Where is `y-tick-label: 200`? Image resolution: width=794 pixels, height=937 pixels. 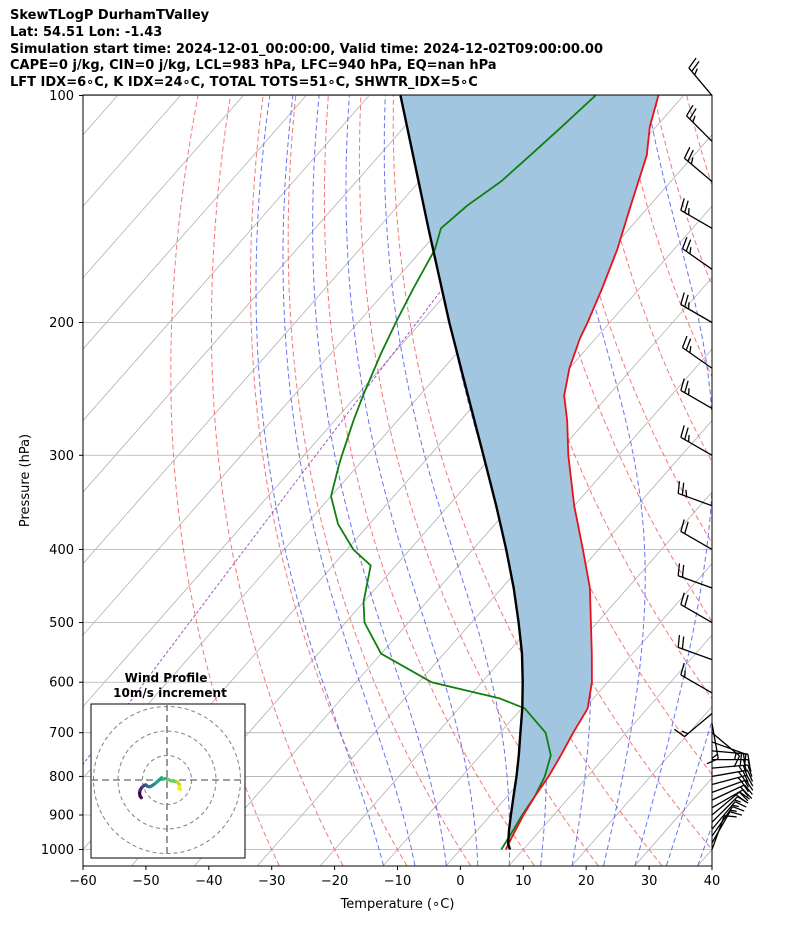 y-tick-label: 200 is located at coordinates (61, 323).